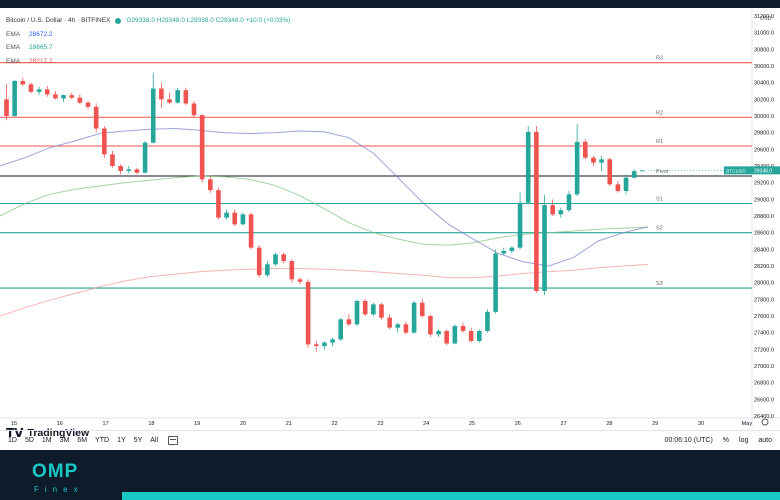 This screenshot has width=780, height=500. I want to click on range-1d: 1D, so click(12, 440).